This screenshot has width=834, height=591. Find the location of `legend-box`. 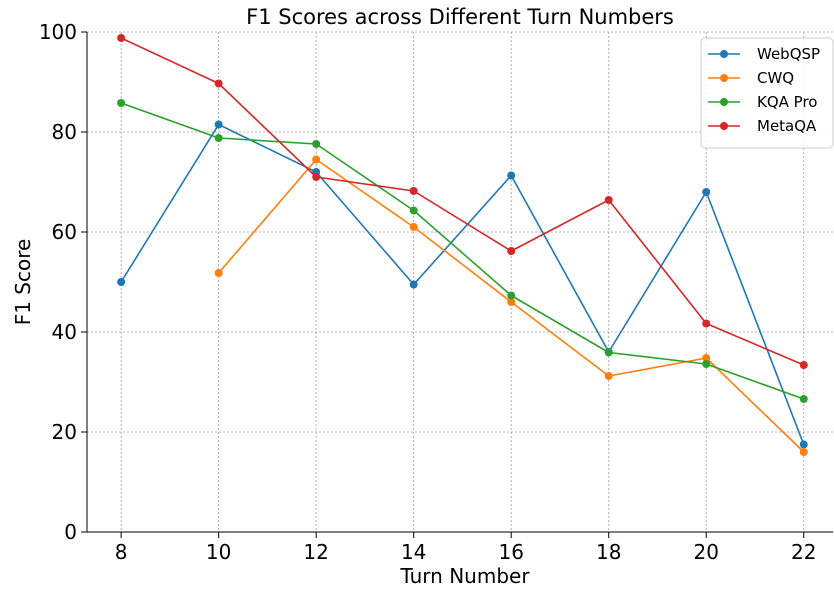

legend-box is located at coordinates (767, 93).